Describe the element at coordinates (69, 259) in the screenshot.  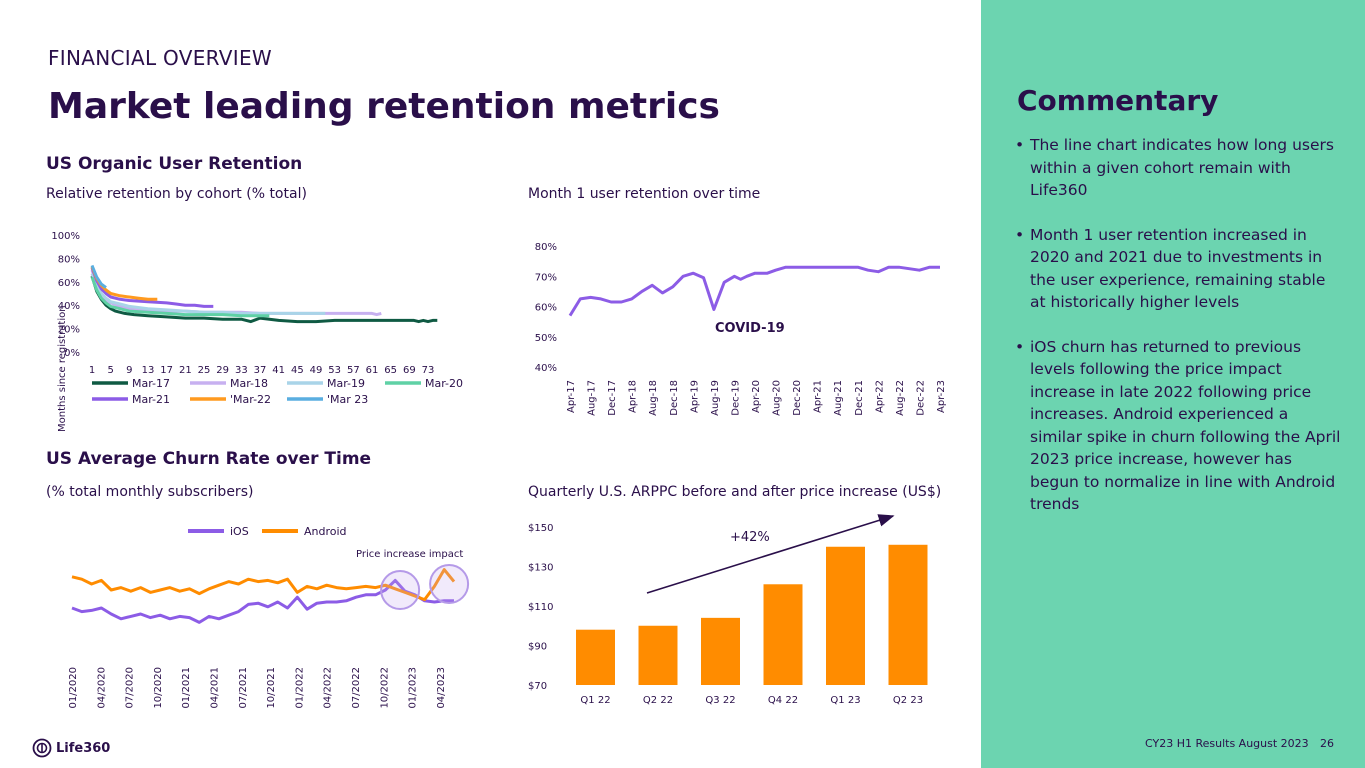
I see `cohort-y-tick: 80%` at that location.